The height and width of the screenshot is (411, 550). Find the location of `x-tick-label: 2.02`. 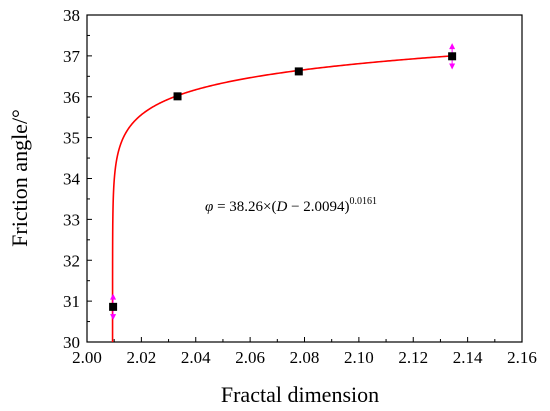

x-tick-label: 2.02 is located at coordinates (142, 357).